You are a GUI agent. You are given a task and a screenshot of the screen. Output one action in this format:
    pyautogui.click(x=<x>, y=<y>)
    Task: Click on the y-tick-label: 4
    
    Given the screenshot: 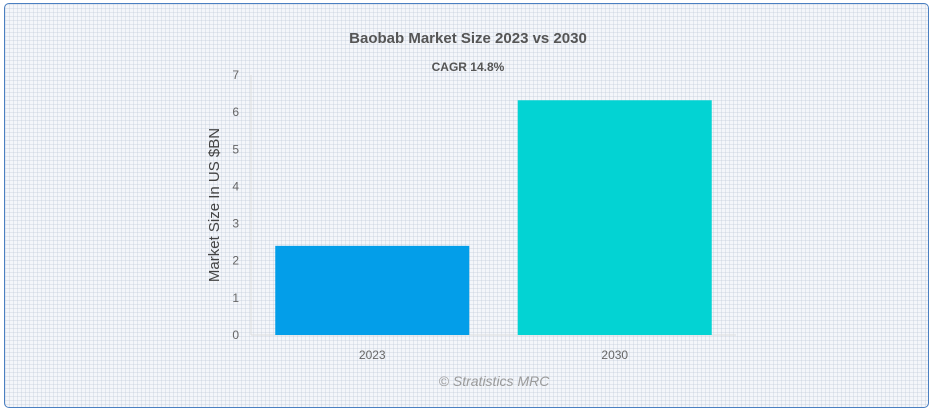 What is the action you would take?
    pyautogui.click(x=235, y=186)
    